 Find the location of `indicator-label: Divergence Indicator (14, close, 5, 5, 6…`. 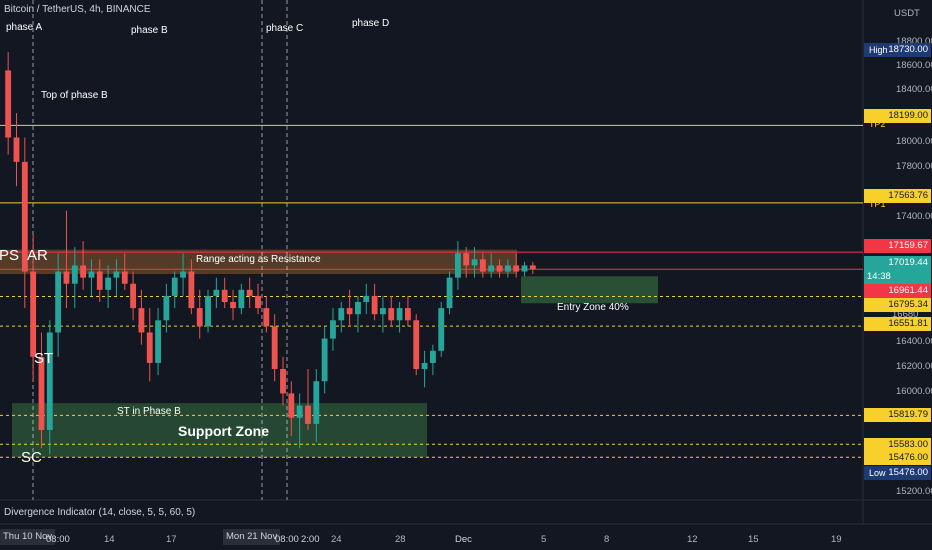

indicator-label: Divergence Indicator (14, close, 5, 5, 6… is located at coordinates (100, 512).